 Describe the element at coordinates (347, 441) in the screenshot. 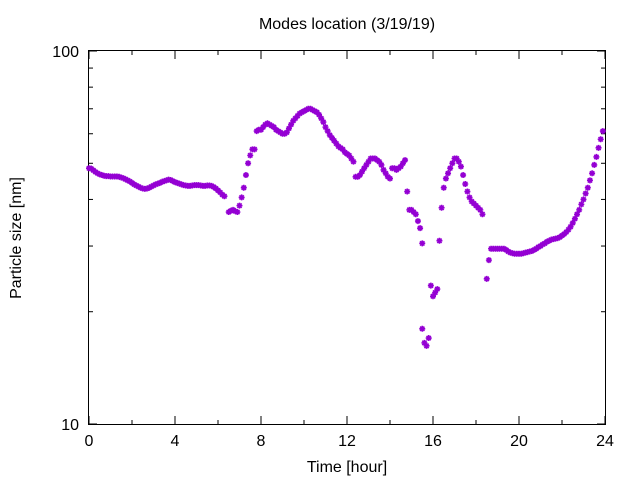

I see `x-tick-label: 12` at that location.